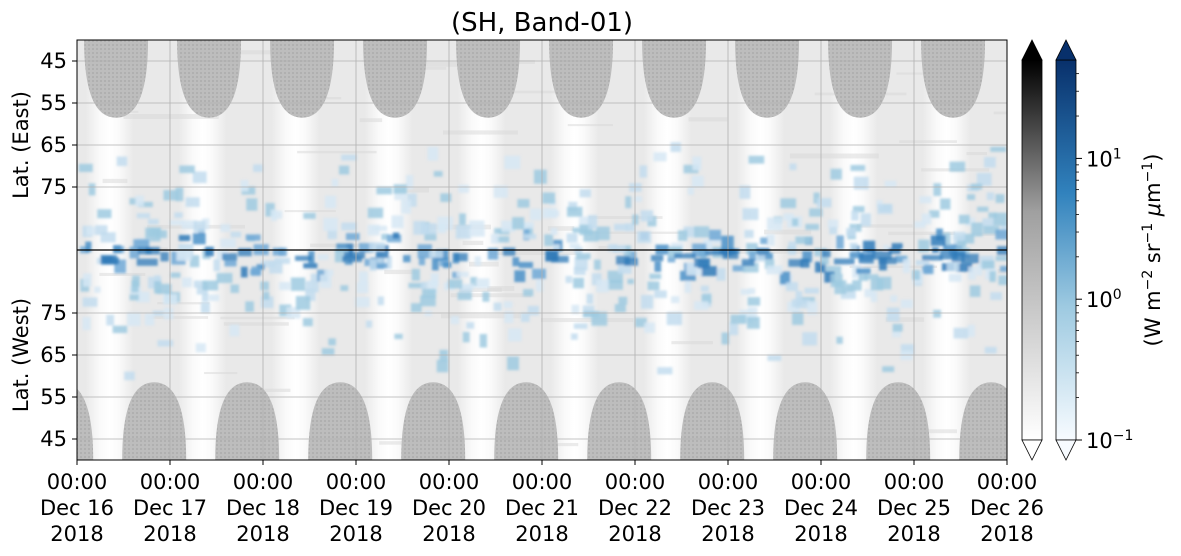 This screenshot has width=1181, height=556. I want to click on no-data-dome-bottom, so click(85, 424).